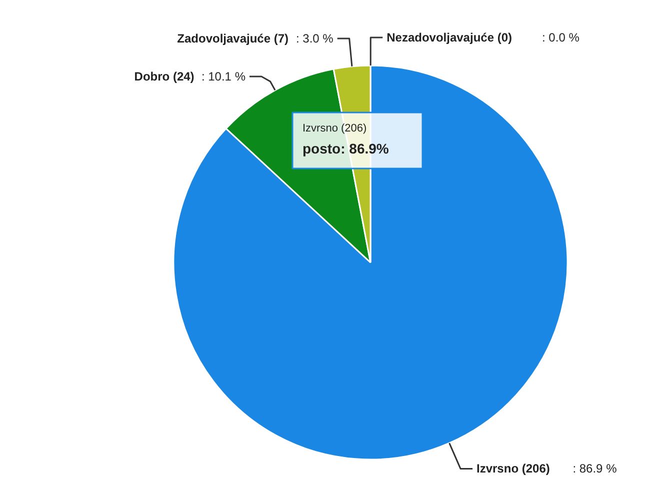 The height and width of the screenshot is (497, 658). Describe the element at coordinates (513, 469) in the screenshot. I see `slice-label: Izvrsno (206)` at that location.